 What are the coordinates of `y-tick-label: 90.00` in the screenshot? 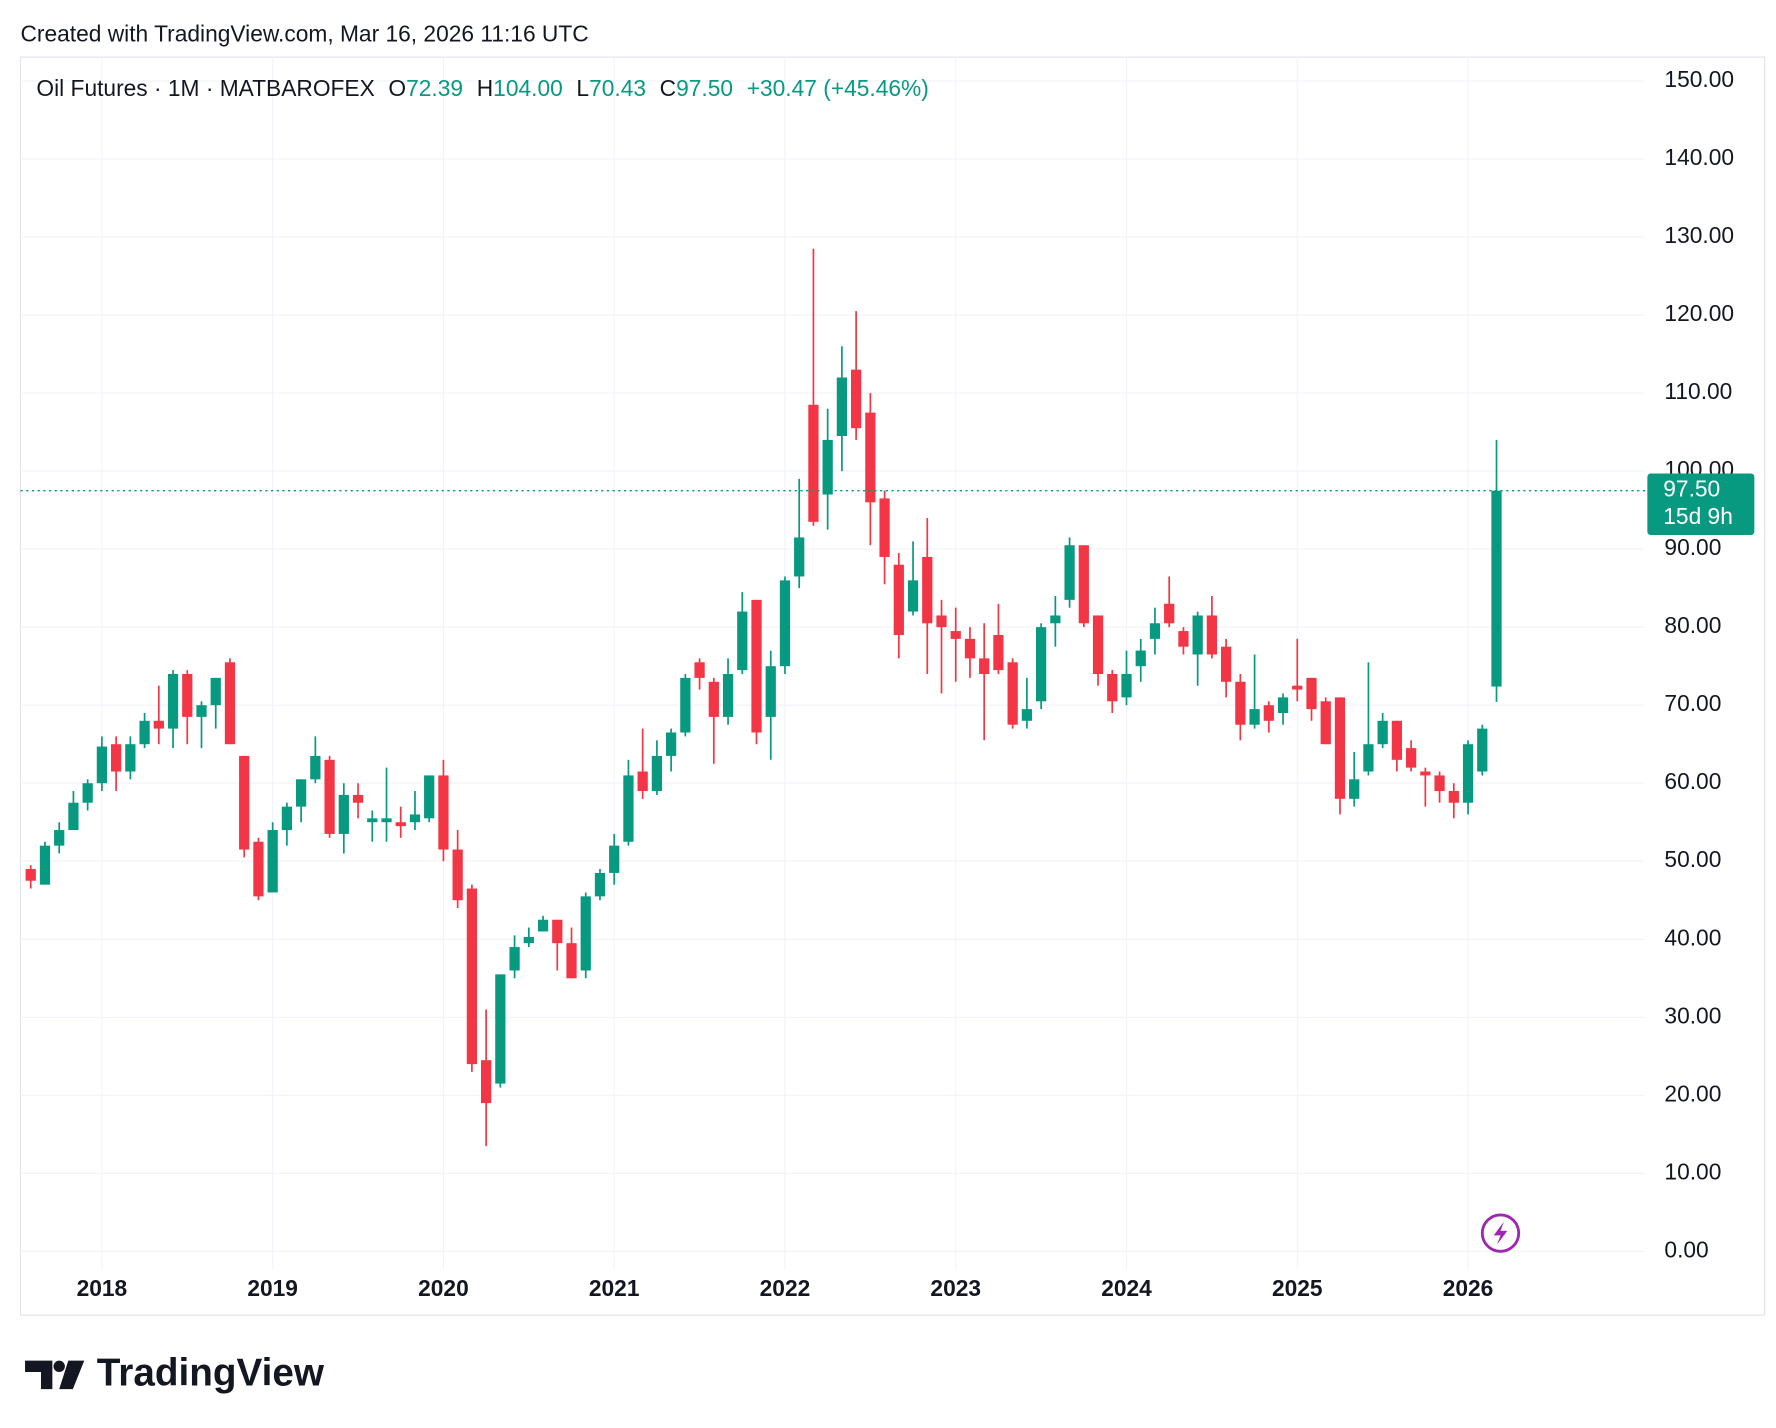 It's located at (1692, 547).